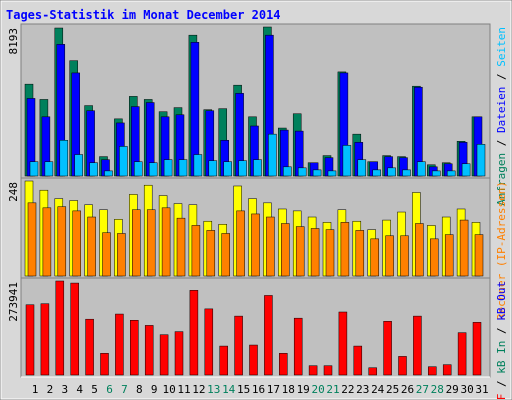 This screenshot has height=400, width=512. I want to click on y-tick-label: 273941, so click(13, 302).